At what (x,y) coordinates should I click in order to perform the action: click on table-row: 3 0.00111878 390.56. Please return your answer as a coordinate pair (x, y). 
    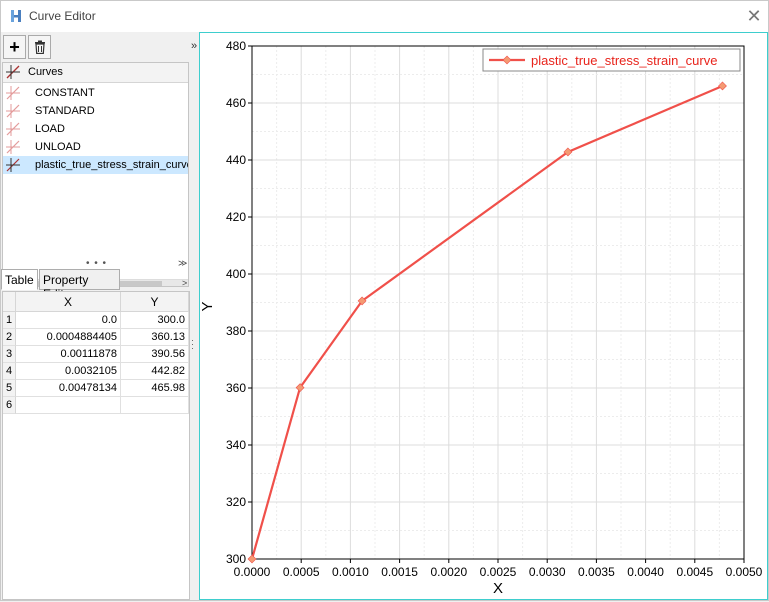
    Looking at the image, I should click on (96, 354).